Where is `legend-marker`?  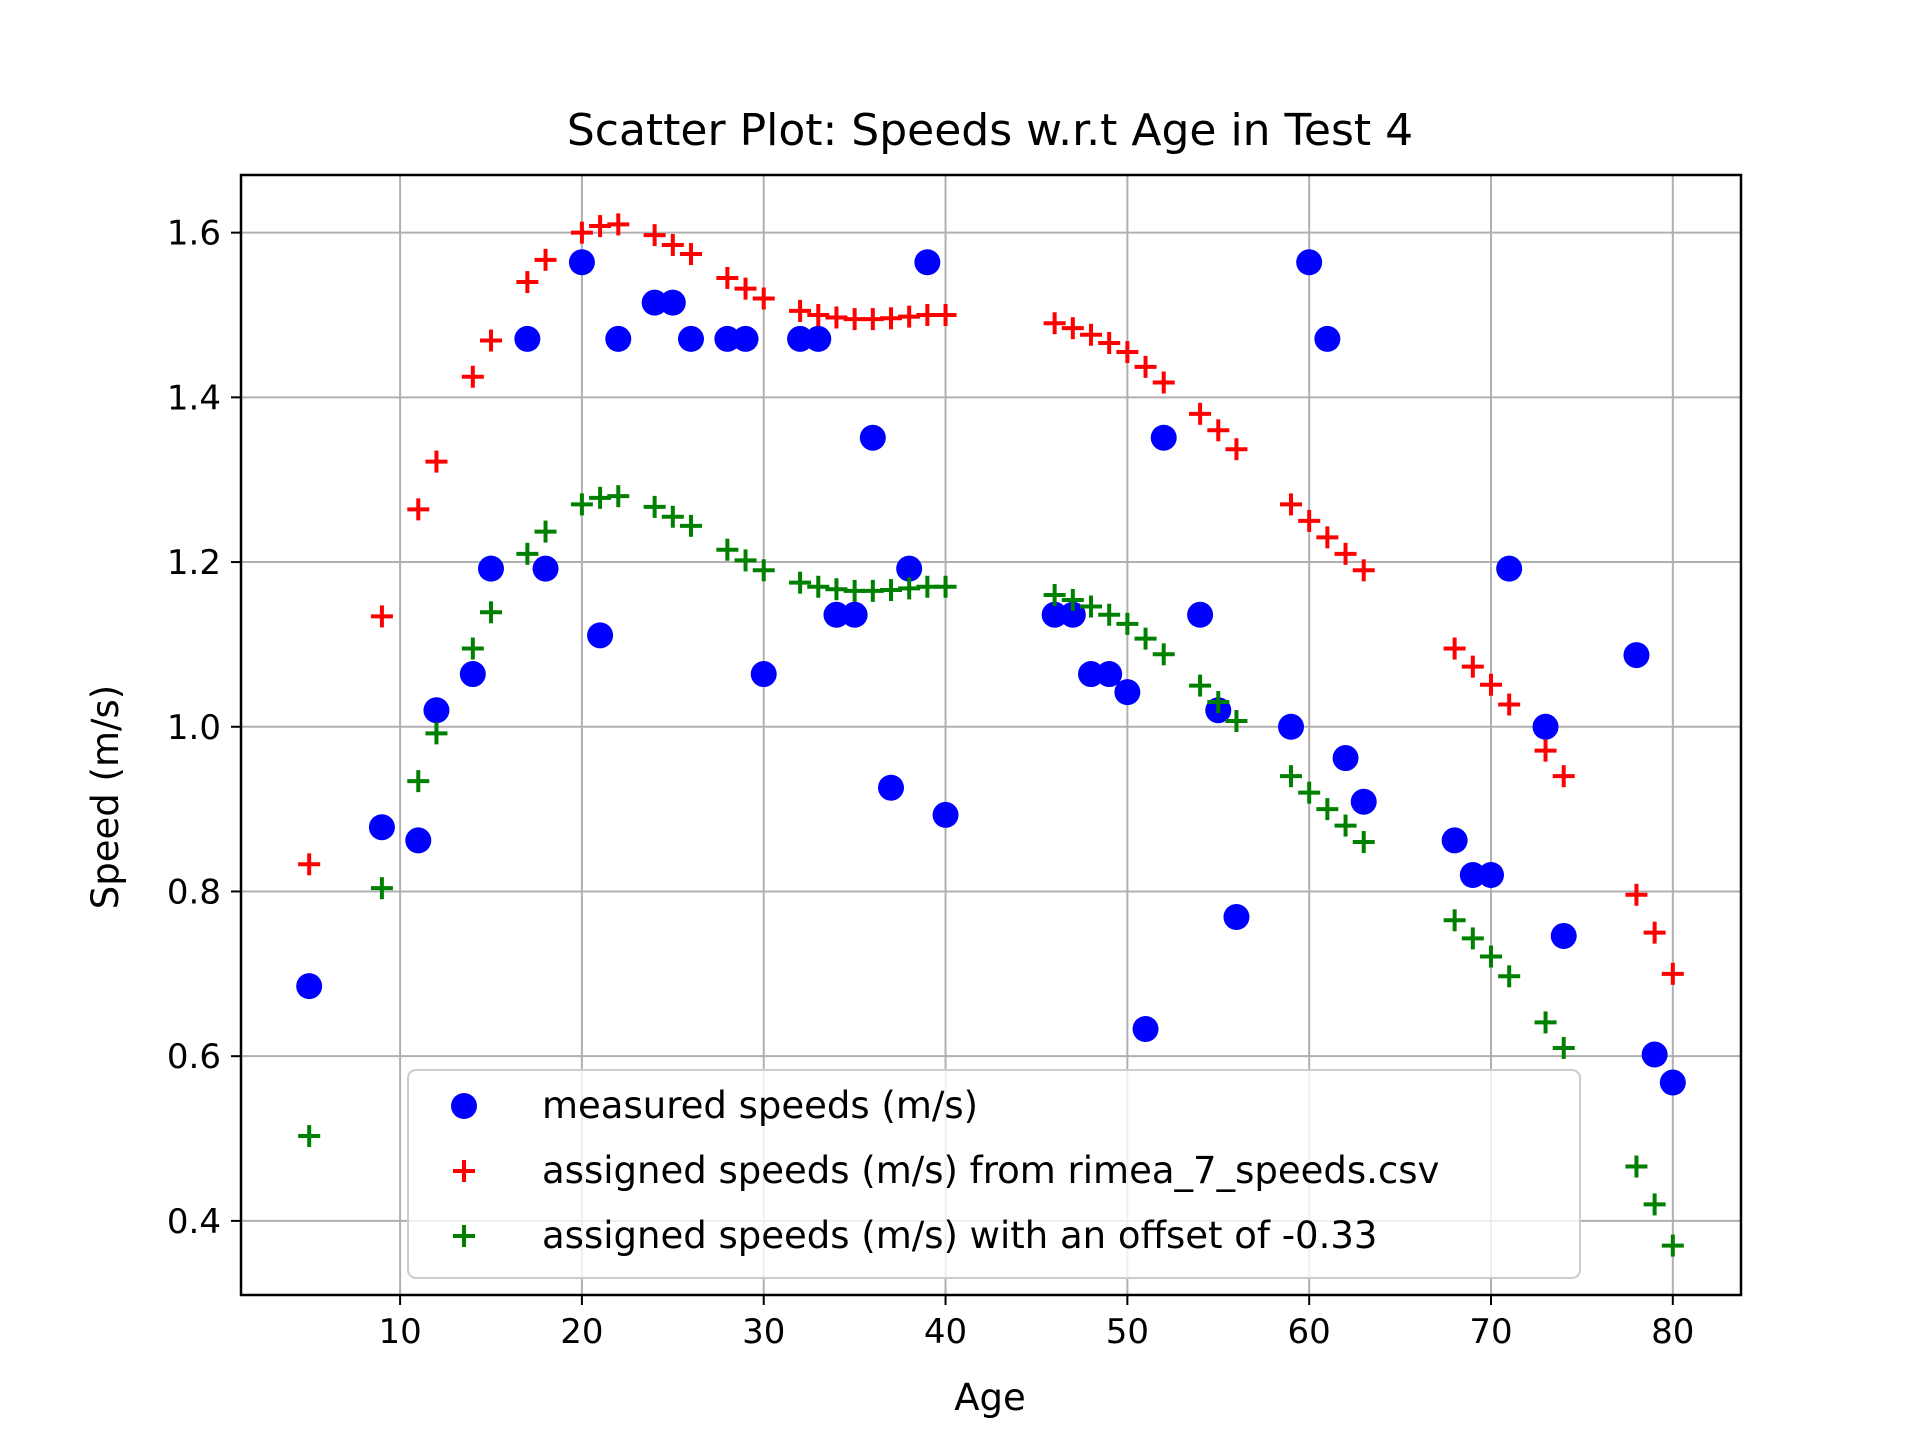 legend-marker is located at coordinates (464, 1236).